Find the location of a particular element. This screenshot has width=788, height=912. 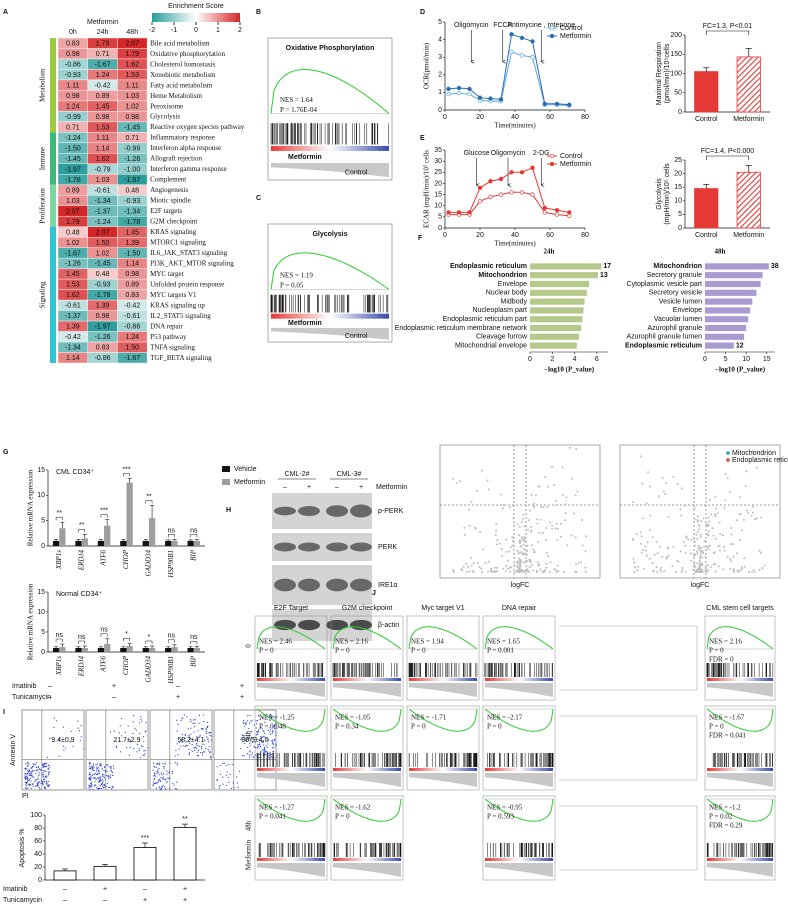

column-title: CML stem cell targets is located at coordinates (740, 608).